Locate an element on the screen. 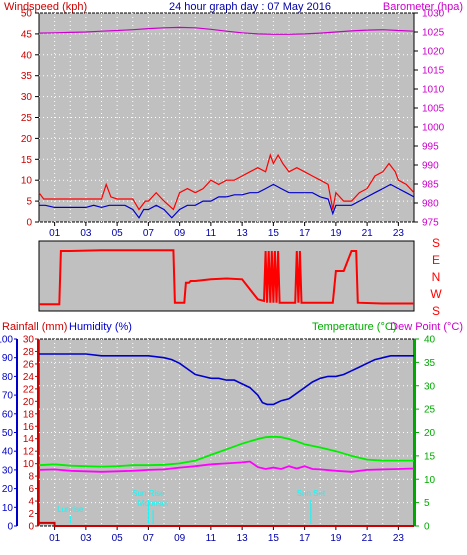 The height and width of the screenshot is (555, 467). wind-tick-label: 35 is located at coordinates (27, 76).